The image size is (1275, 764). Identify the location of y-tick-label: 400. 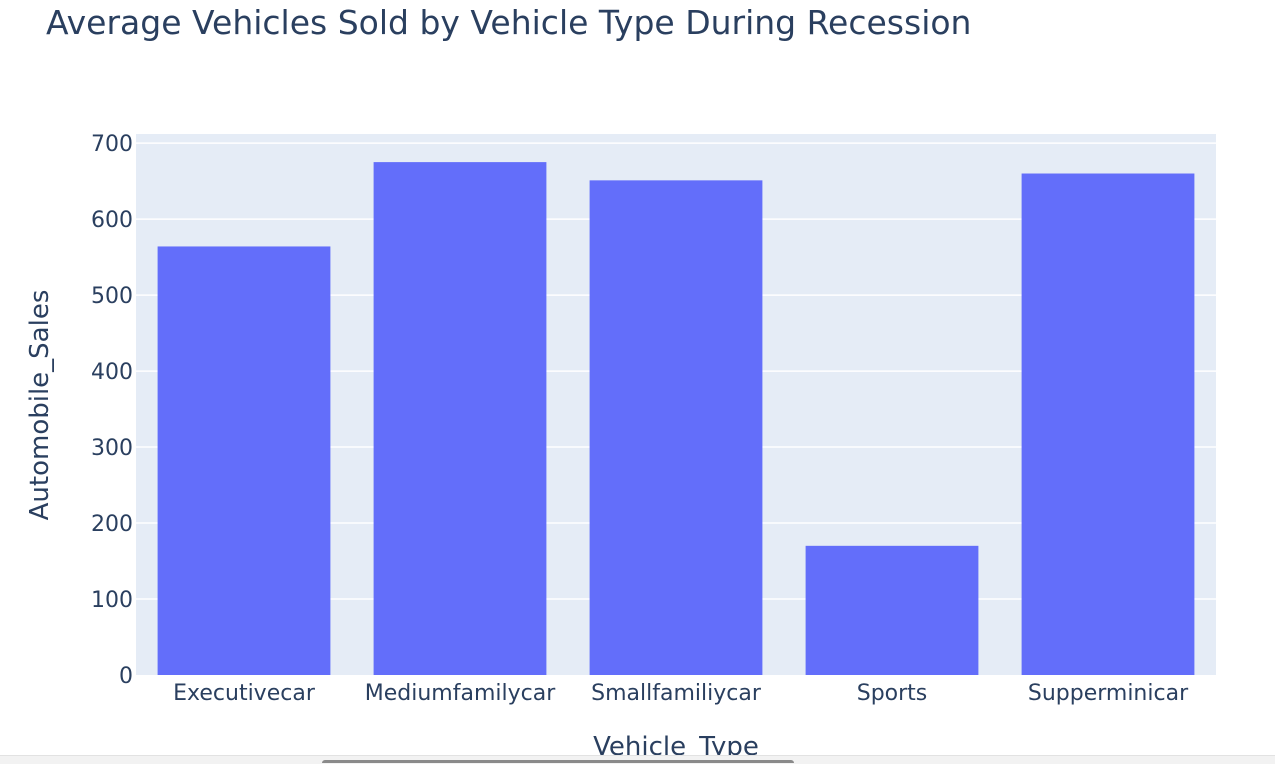
(112, 372).